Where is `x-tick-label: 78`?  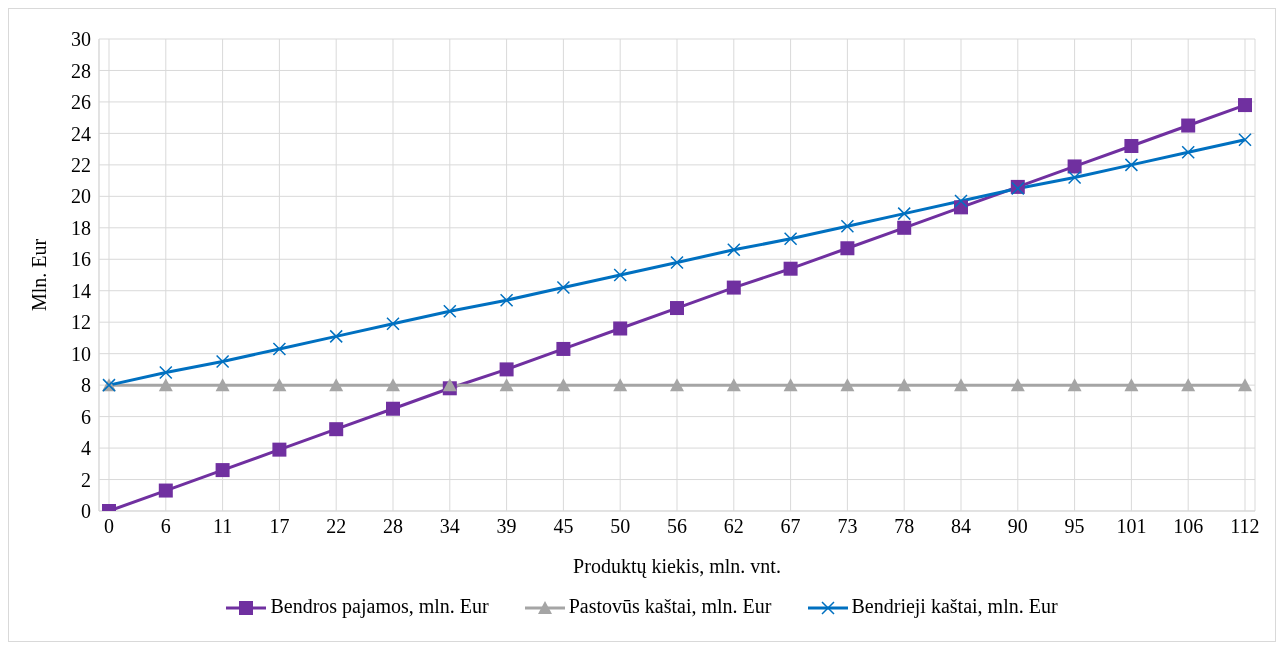
x-tick-label: 78 is located at coordinates (904, 526).